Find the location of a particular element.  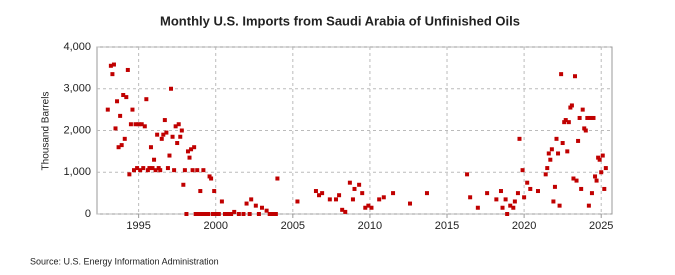

x-tick-label: 2005 is located at coordinates (293, 226).